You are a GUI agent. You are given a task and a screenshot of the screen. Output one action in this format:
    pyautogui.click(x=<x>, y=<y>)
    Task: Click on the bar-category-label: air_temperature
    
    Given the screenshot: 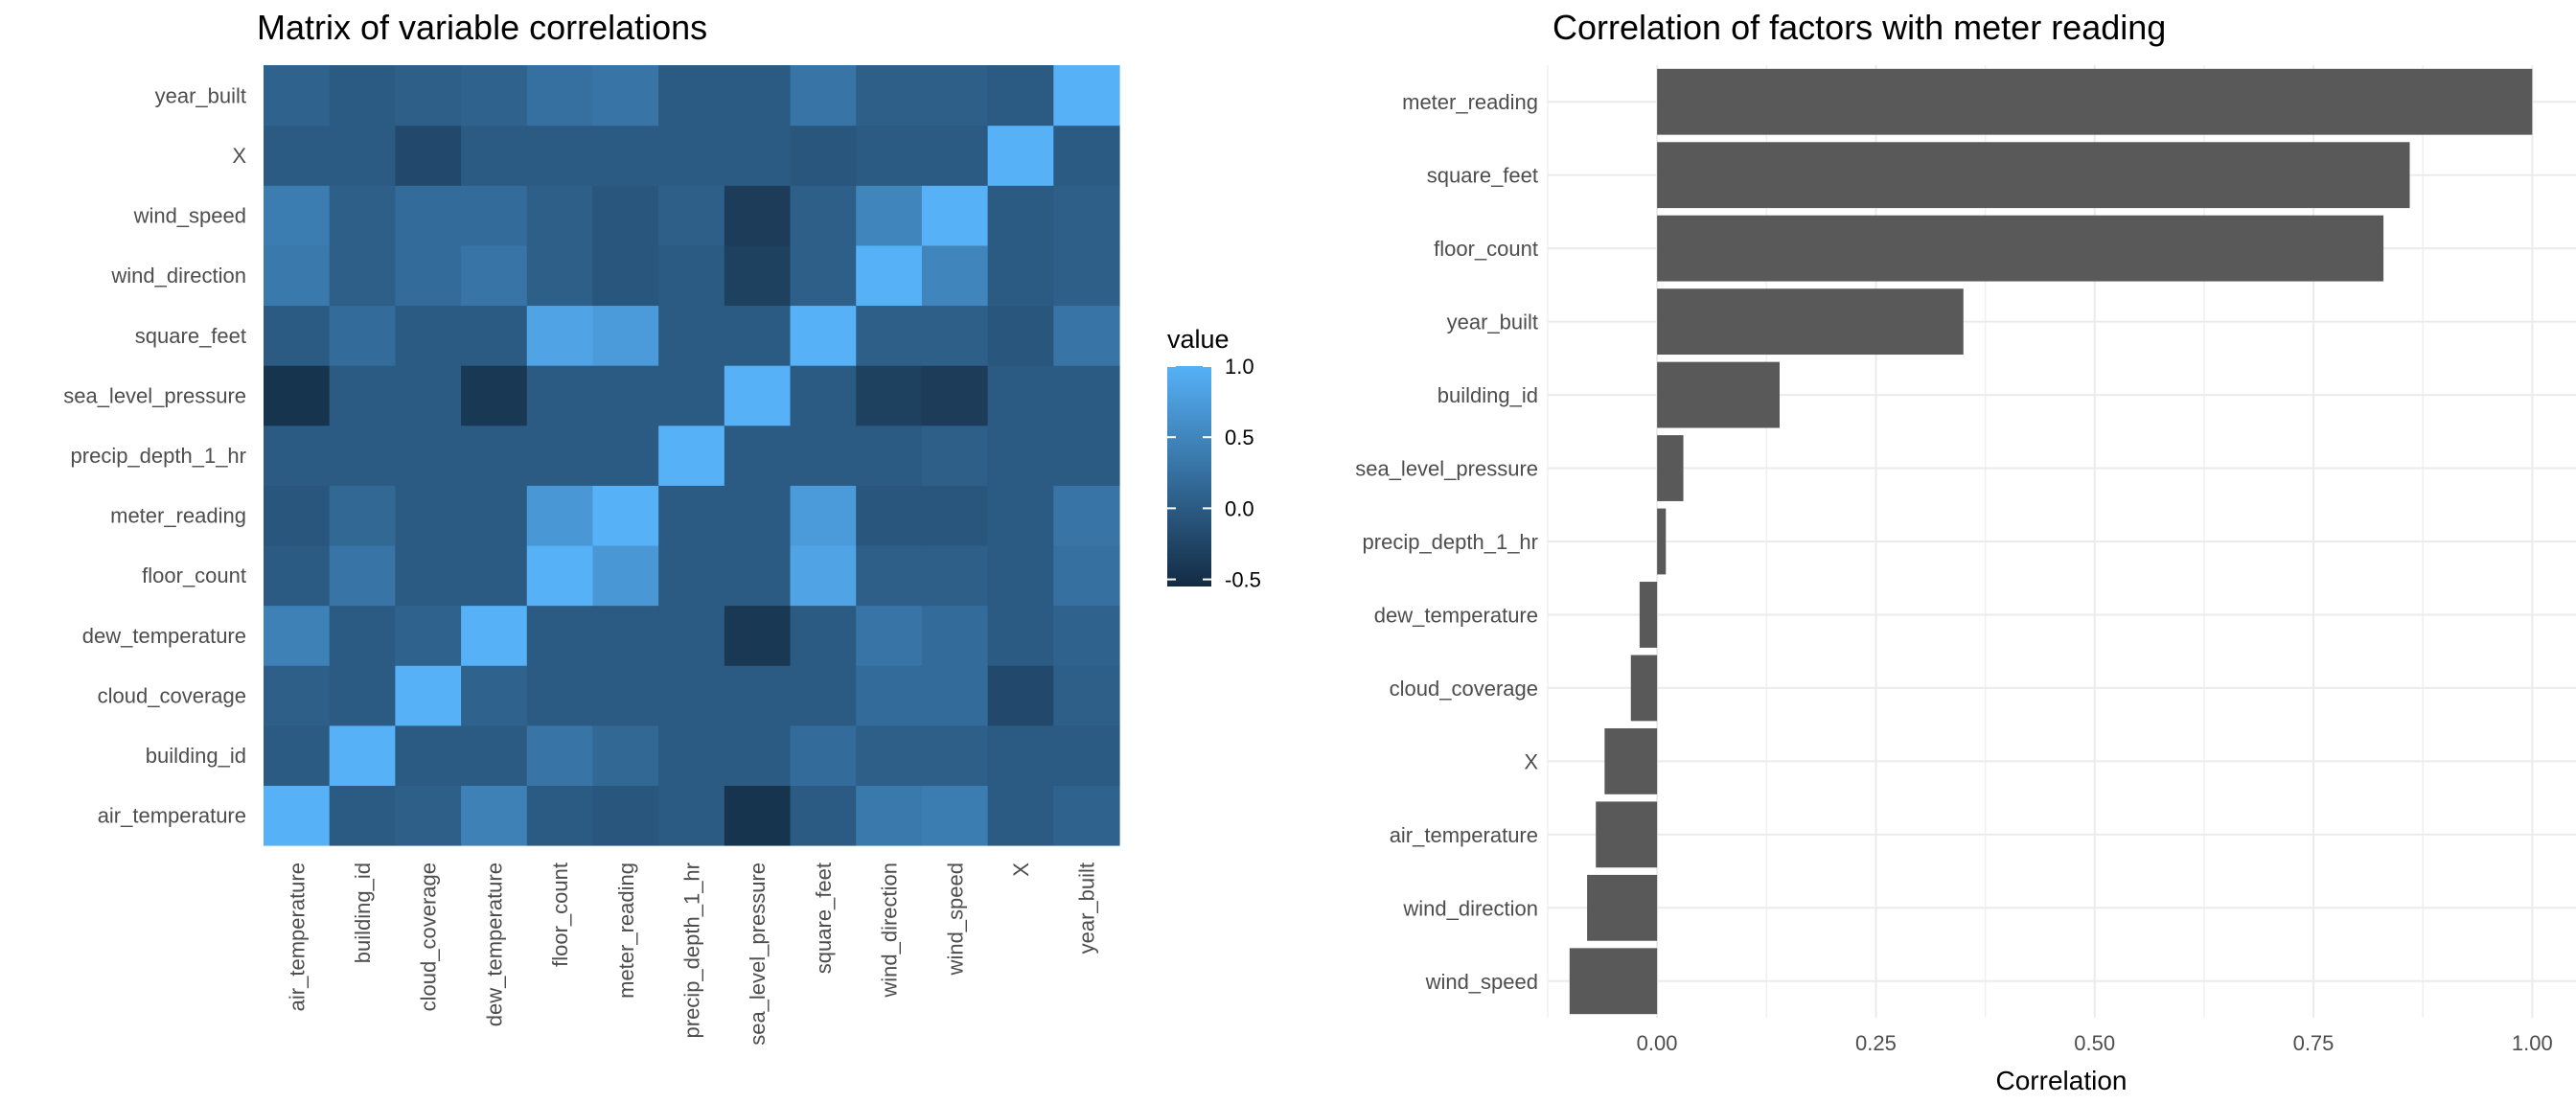 What is the action you would take?
    pyautogui.click(x=1464, y=835)
    